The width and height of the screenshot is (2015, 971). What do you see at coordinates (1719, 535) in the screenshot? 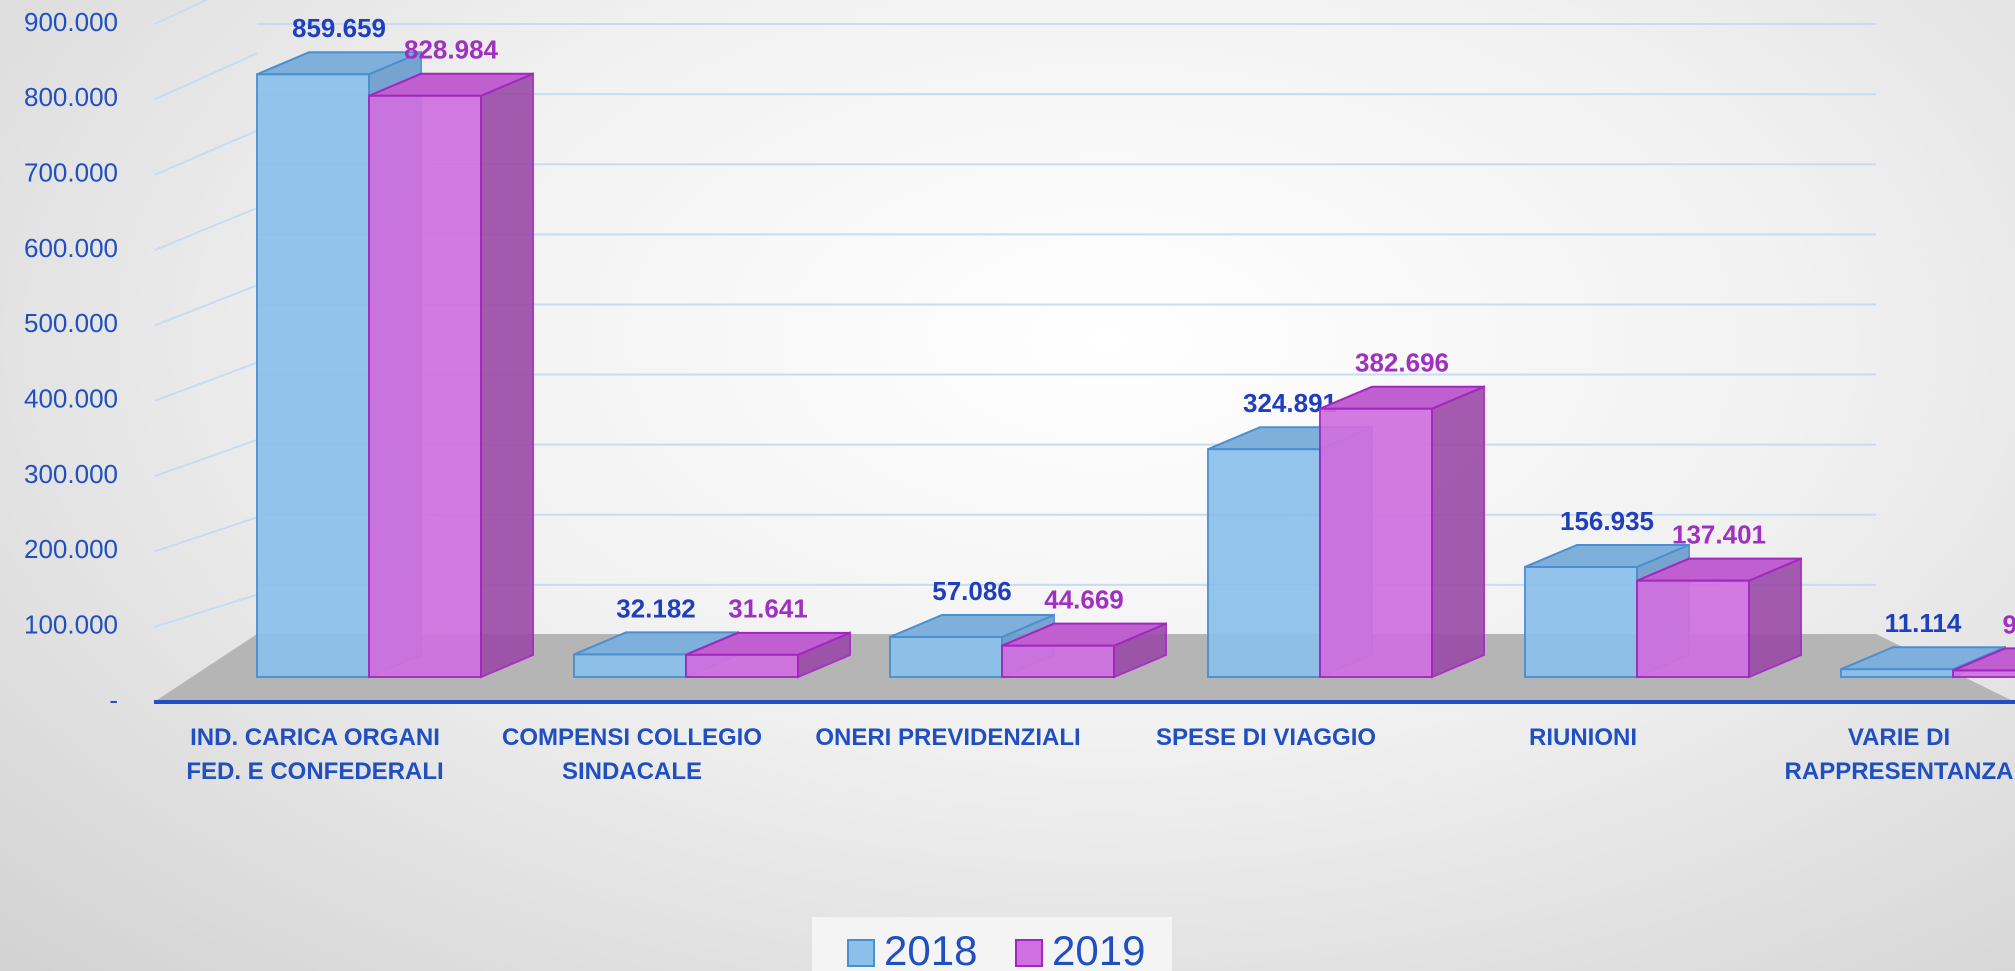
I see `value-label: 137.401` at bounding box center [1719, 535].